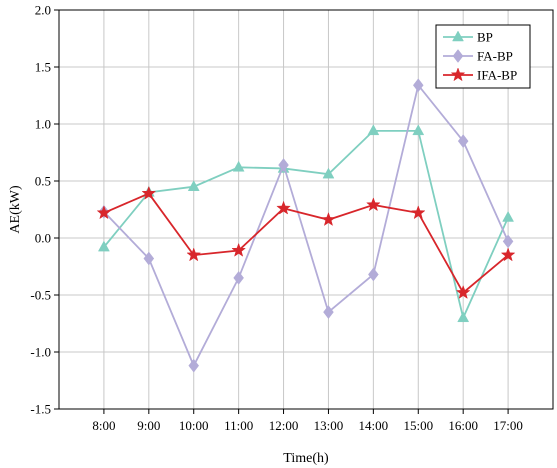 This screenshot has width=557, height=468. I want to click on legend-item-fa-bp: FA-BP, so click(478, 56).